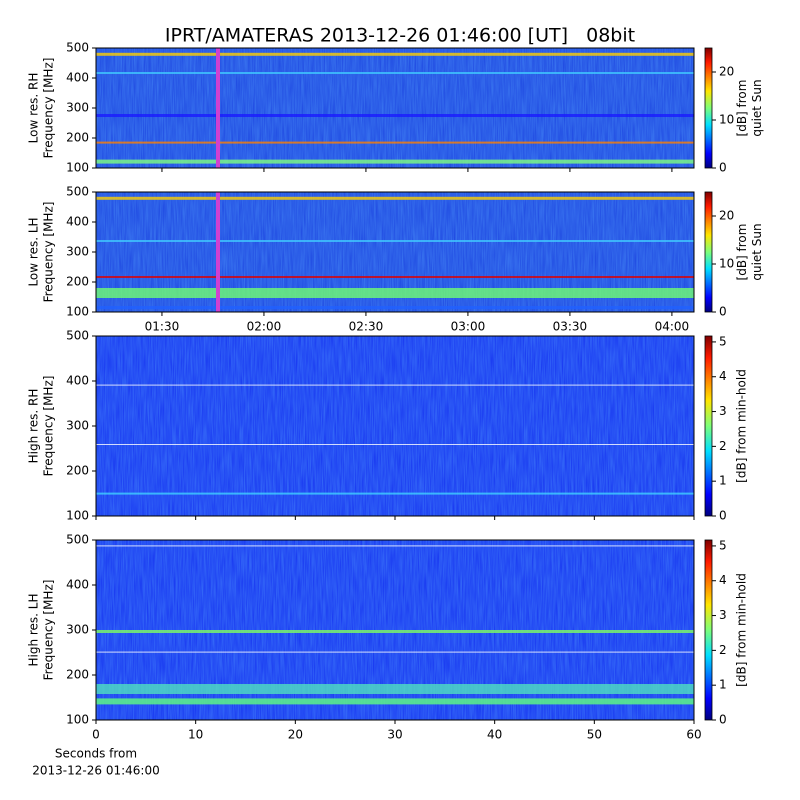 This screenshot has width=800, height=800. What do you see at coordinates (693, 735) in the screenshot?
I see `x-tick-label: 60` at bounding box center [693, 735].